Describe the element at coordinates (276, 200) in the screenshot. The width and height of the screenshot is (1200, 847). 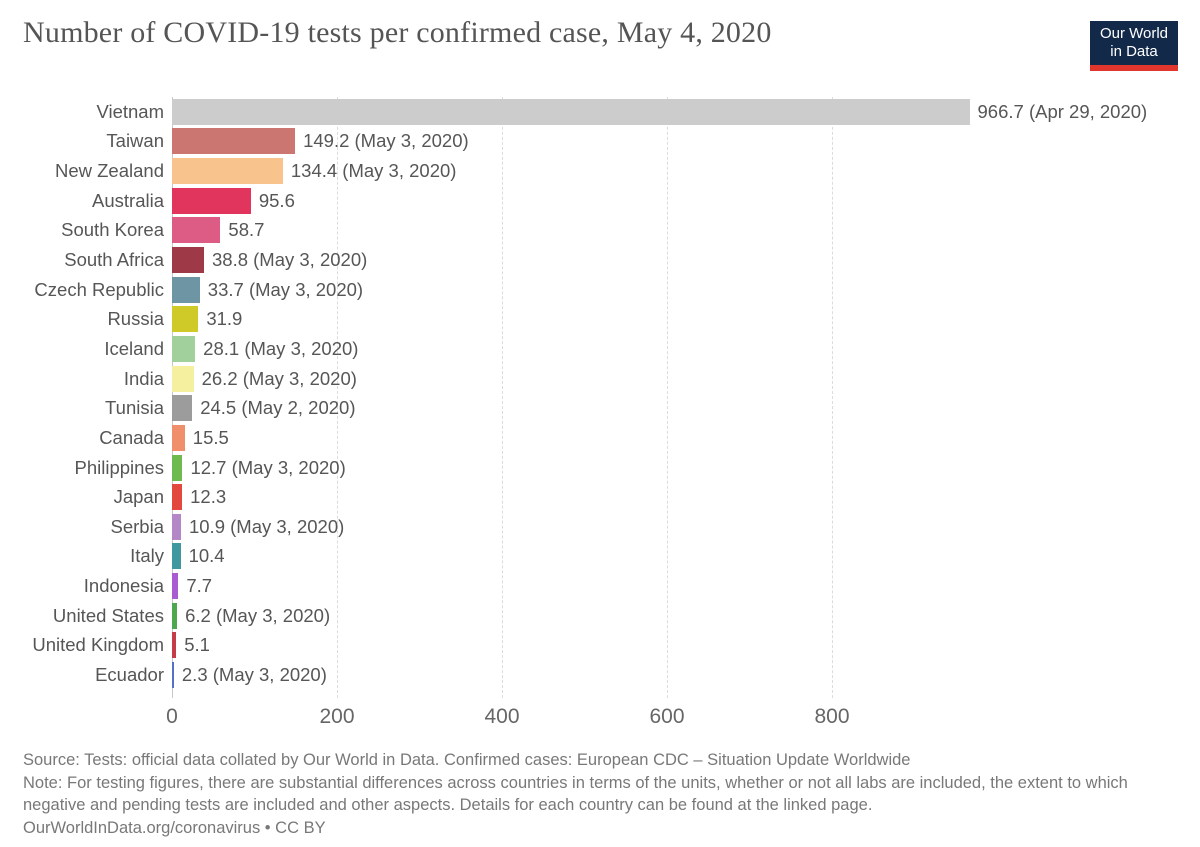
I see `value-label: 95.6` at that location.